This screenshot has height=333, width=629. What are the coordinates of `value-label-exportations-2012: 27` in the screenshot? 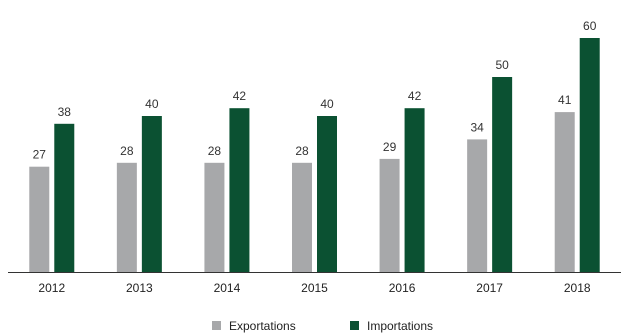 It's located at (40, 155).